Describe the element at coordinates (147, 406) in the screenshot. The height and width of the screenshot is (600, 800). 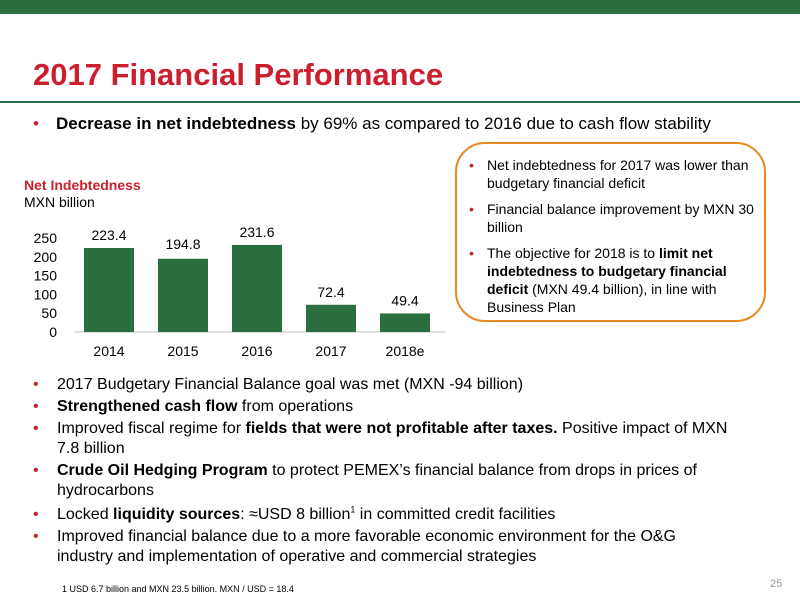
I see `text-bold: Strengthened cash flow` at that location.